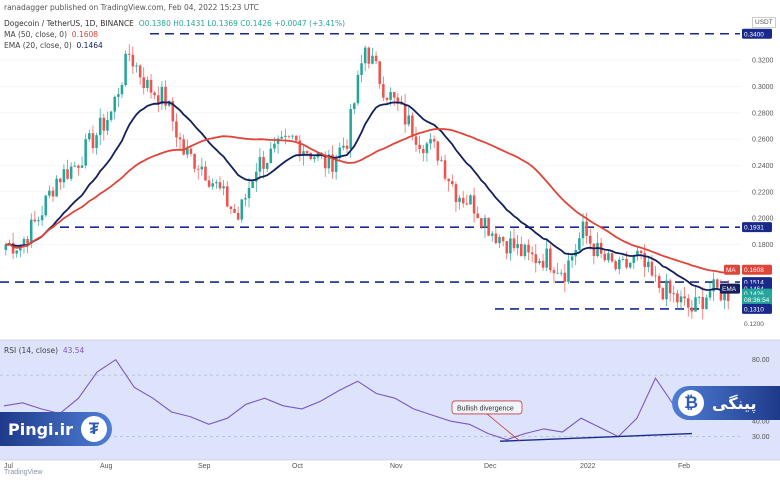 This screenshot has height=480, width=780. Describe the element at coordinates (729, 289) in the screenshot. I see `price-tag-label: EMA` at that location.